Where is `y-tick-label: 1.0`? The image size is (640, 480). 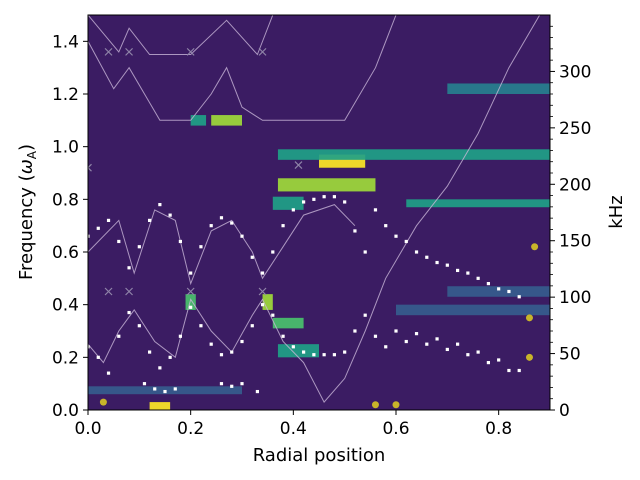 y-tick-label: 1.0 is located at coordinates (65, 148).